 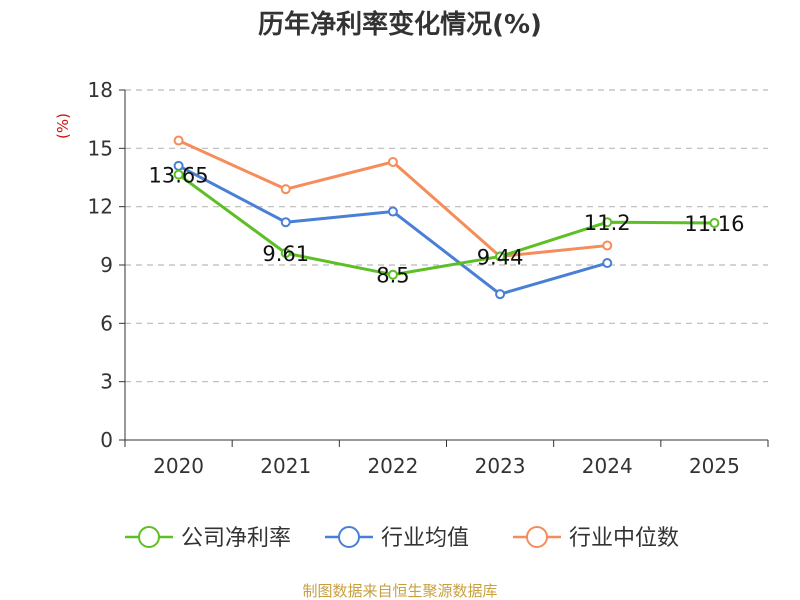 What do you see at coordinates (106, 382) in the screenshot?
I see `y-tick-label: 3` at bounding box center [106, 382].